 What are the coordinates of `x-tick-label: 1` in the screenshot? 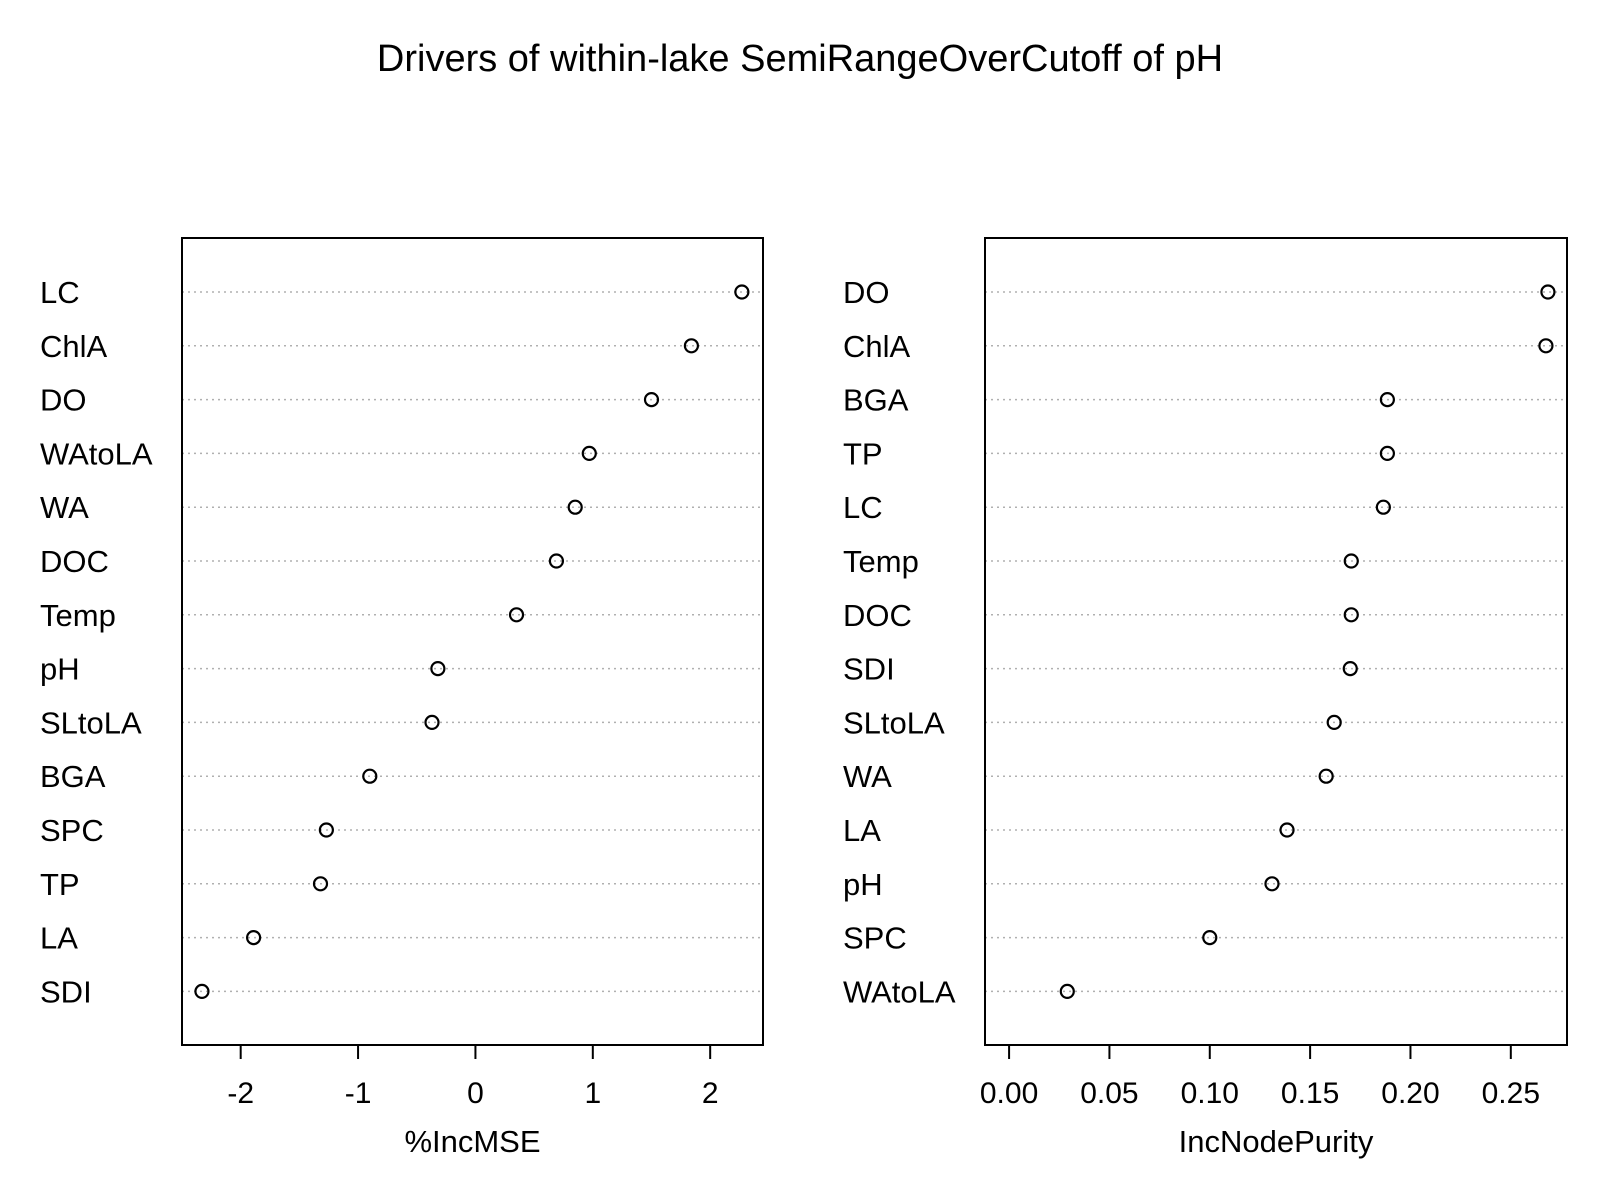 It's located at (592, 1093).